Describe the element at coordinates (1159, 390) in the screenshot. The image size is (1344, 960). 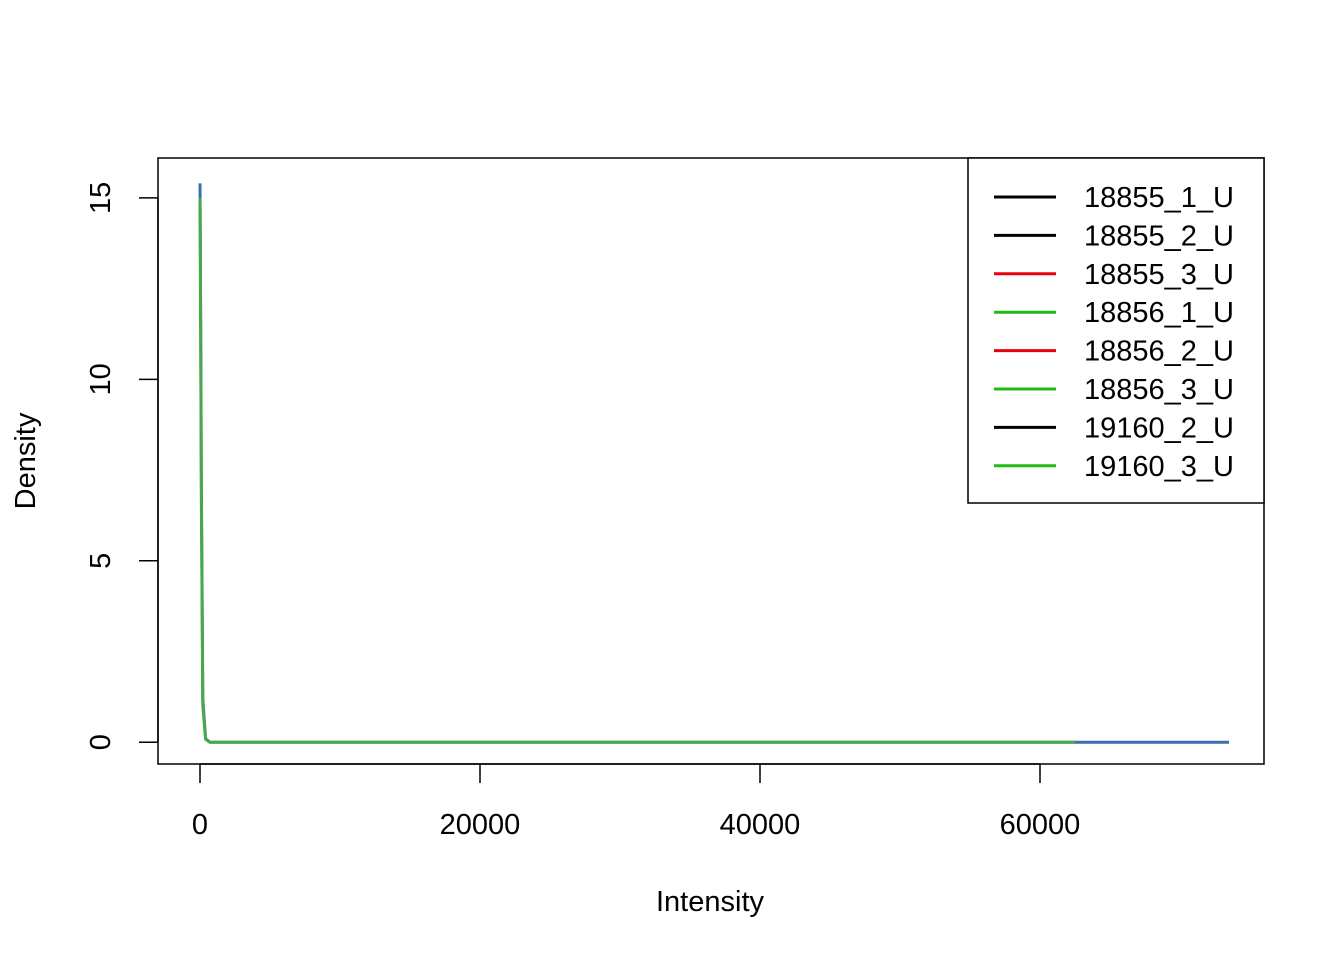
I see `legend-label: 18856_3_U` at that location.